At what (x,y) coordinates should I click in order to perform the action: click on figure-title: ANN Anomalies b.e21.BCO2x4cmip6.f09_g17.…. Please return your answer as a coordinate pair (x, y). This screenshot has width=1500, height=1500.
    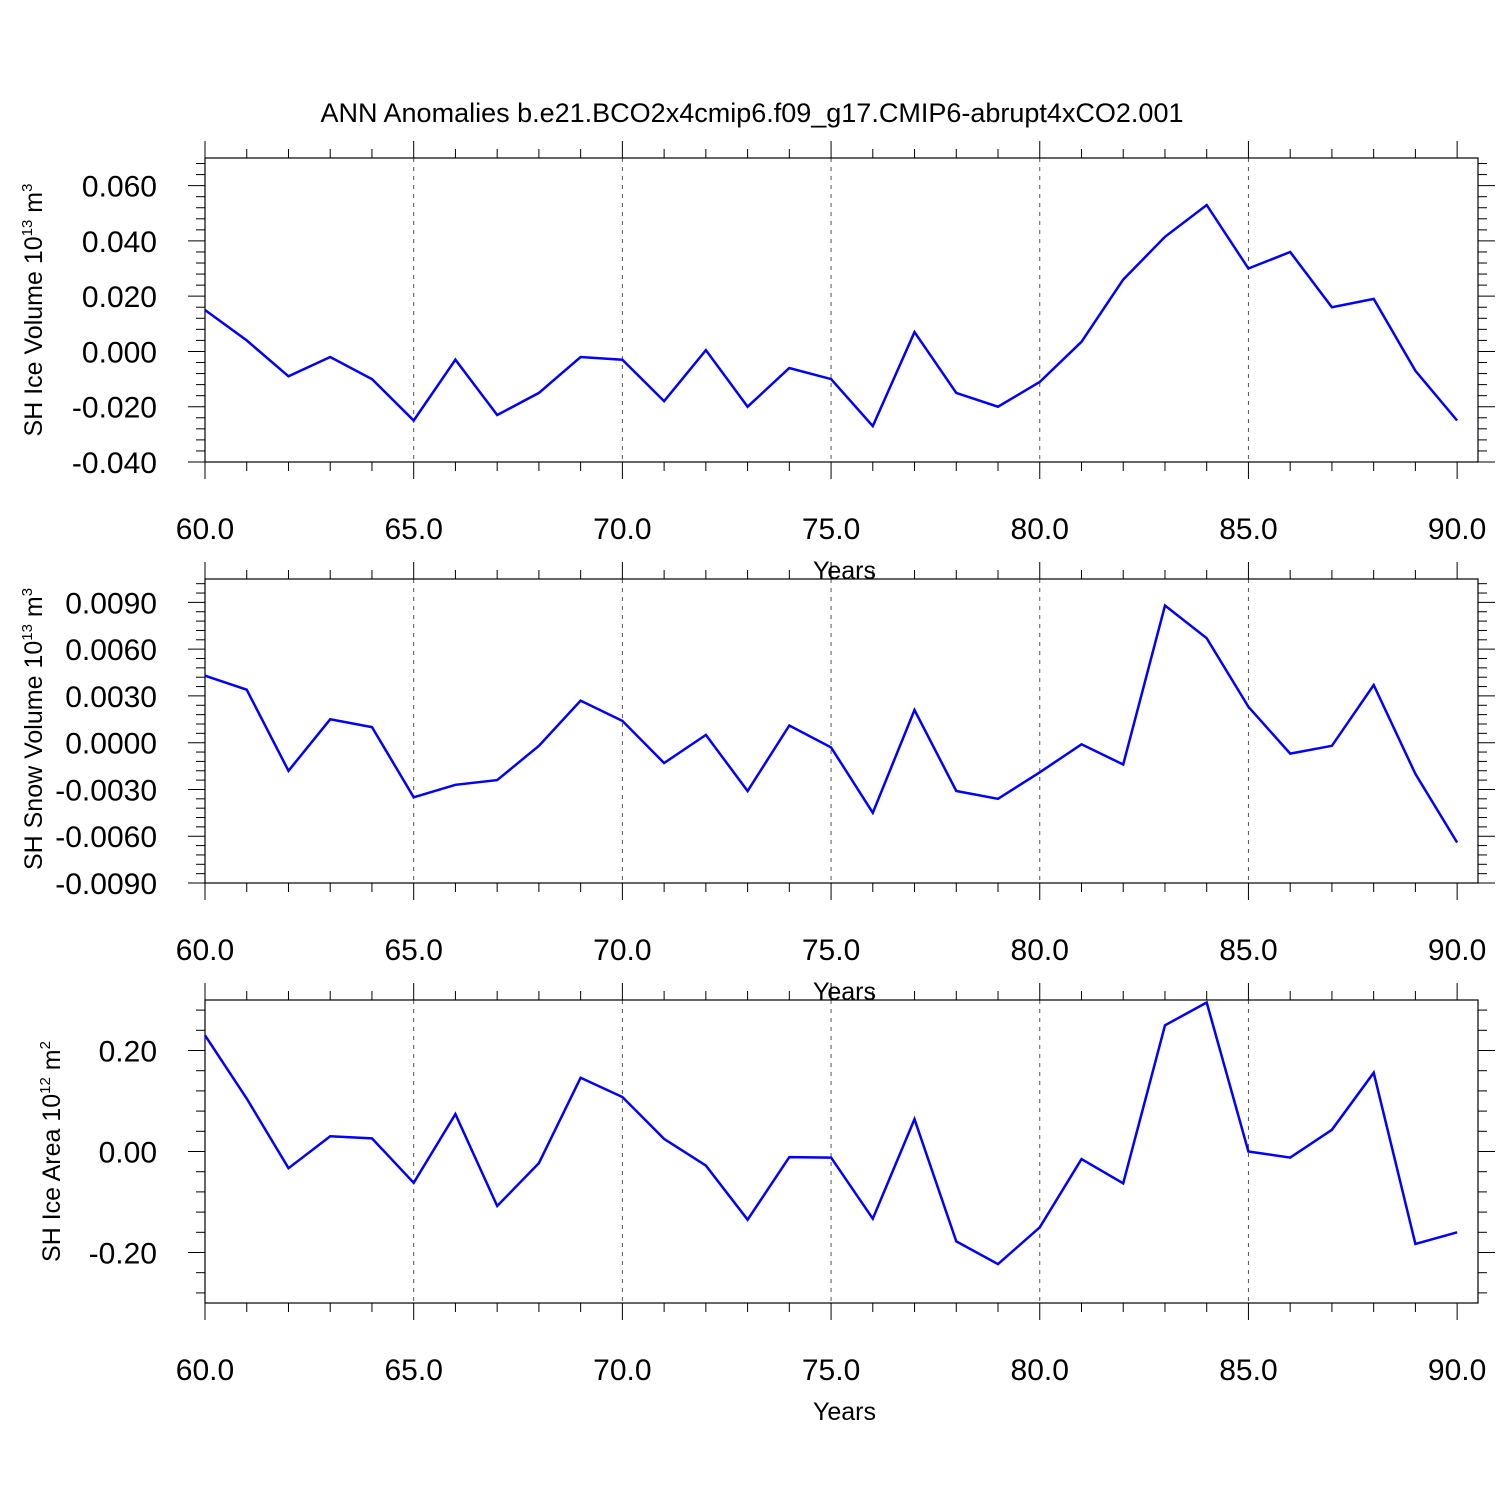
    Looking at the image, I should click on (752, 113).